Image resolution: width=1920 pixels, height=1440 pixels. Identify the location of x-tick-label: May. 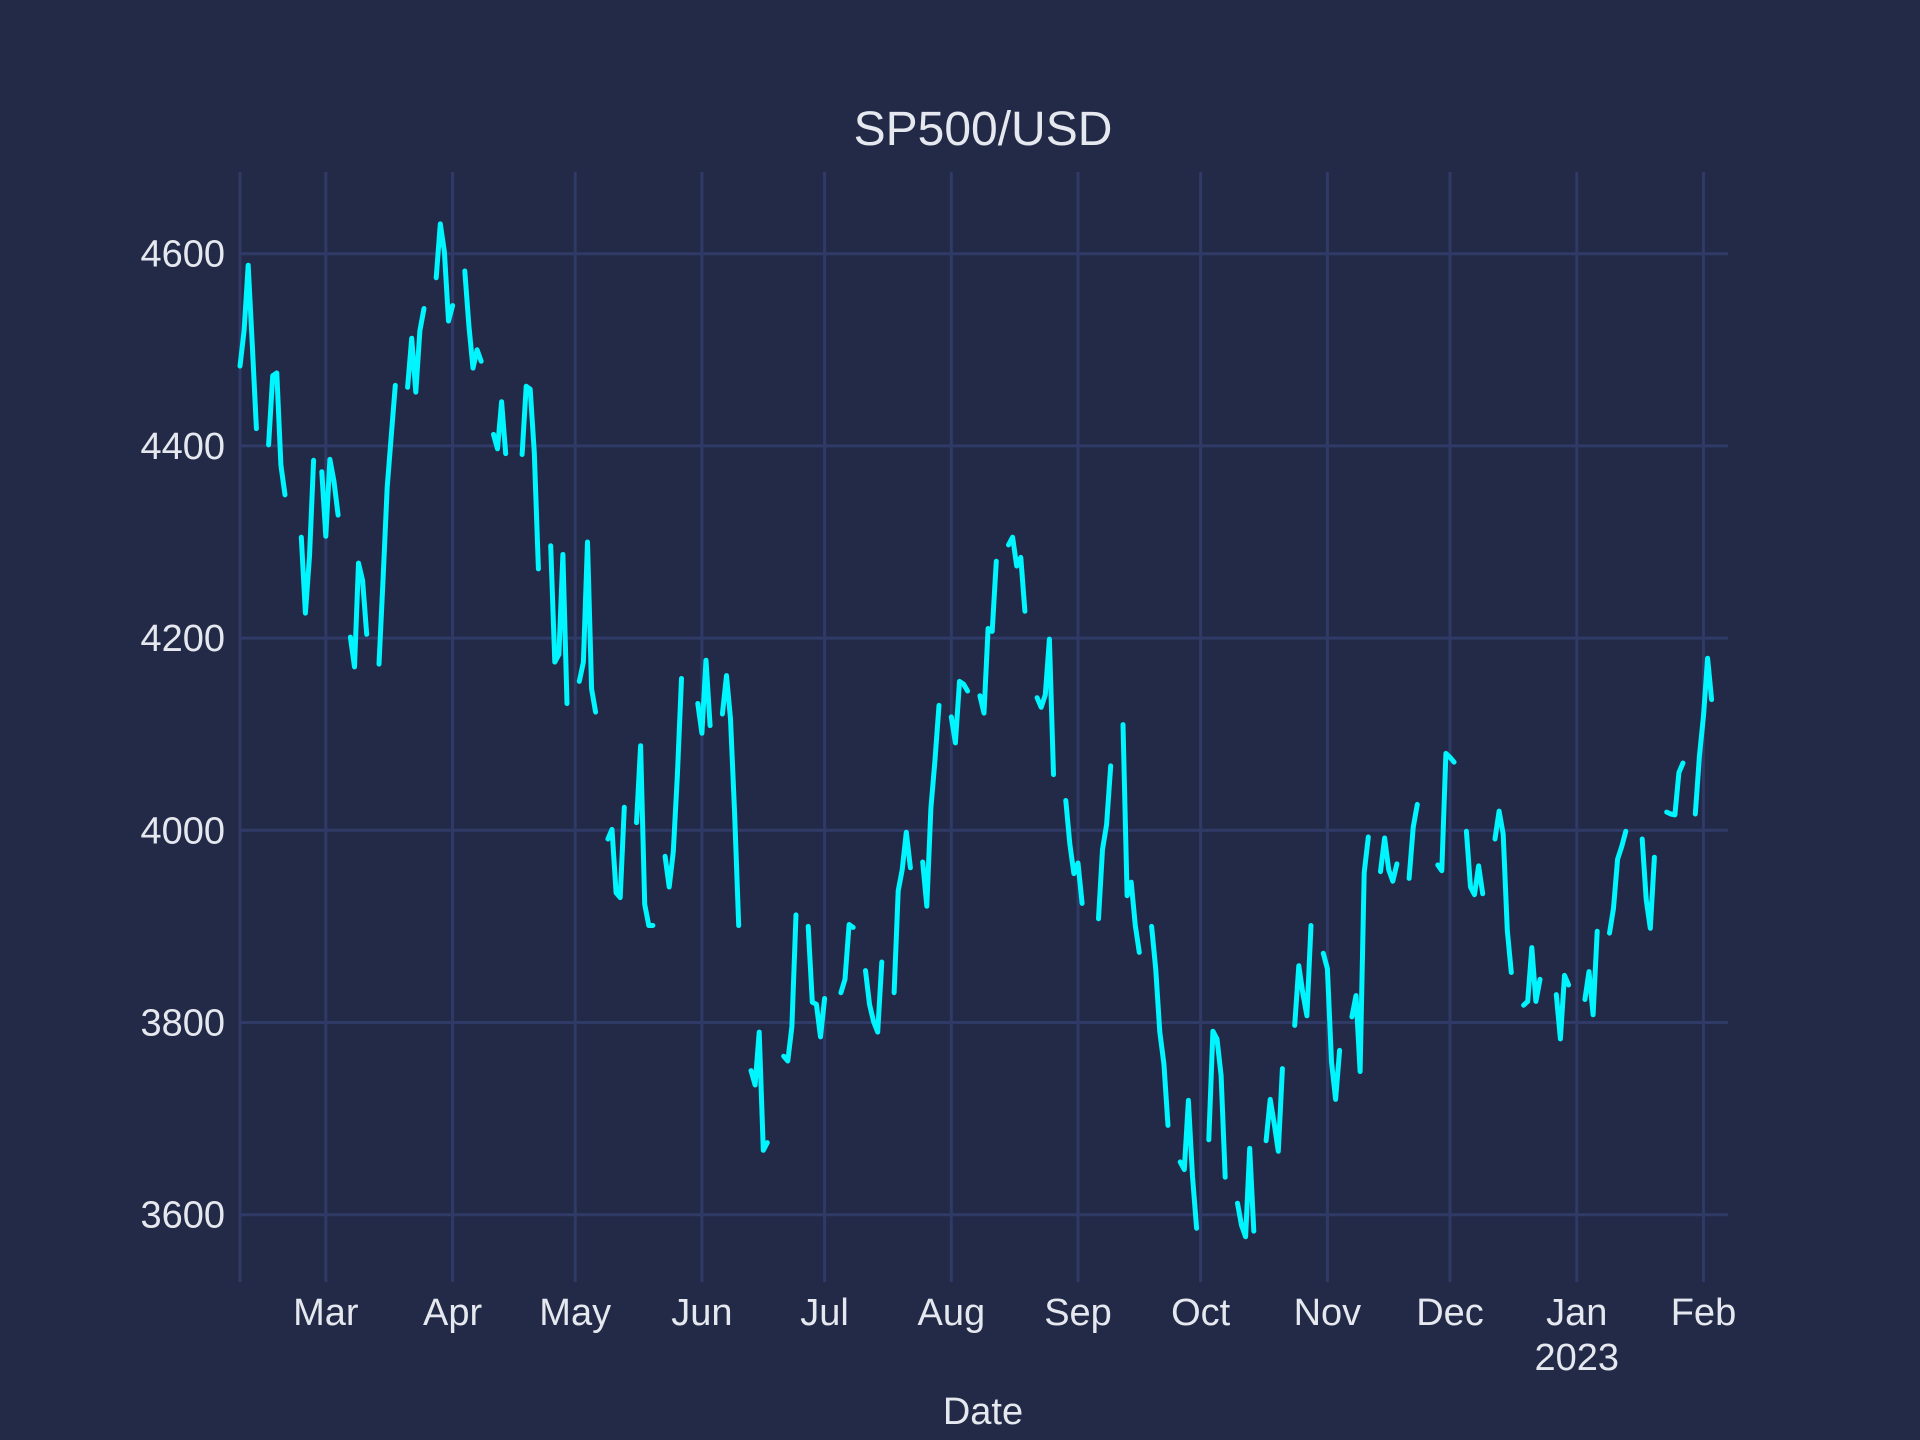
(575, 1313).